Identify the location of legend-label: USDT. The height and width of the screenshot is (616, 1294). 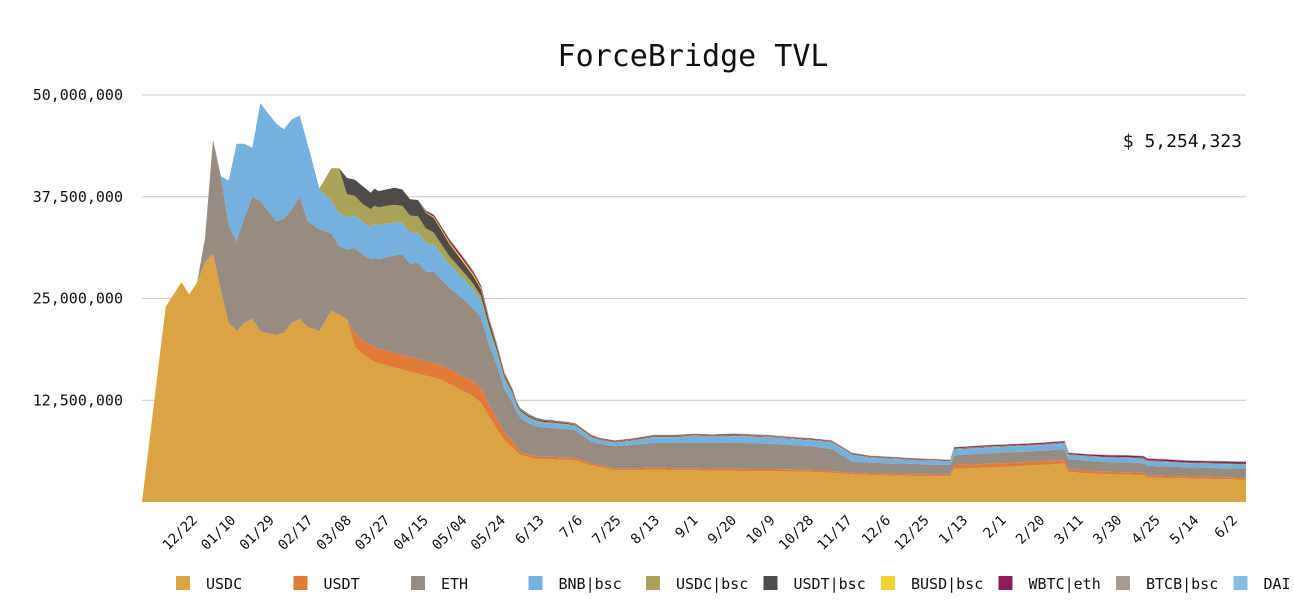
(342, 584).